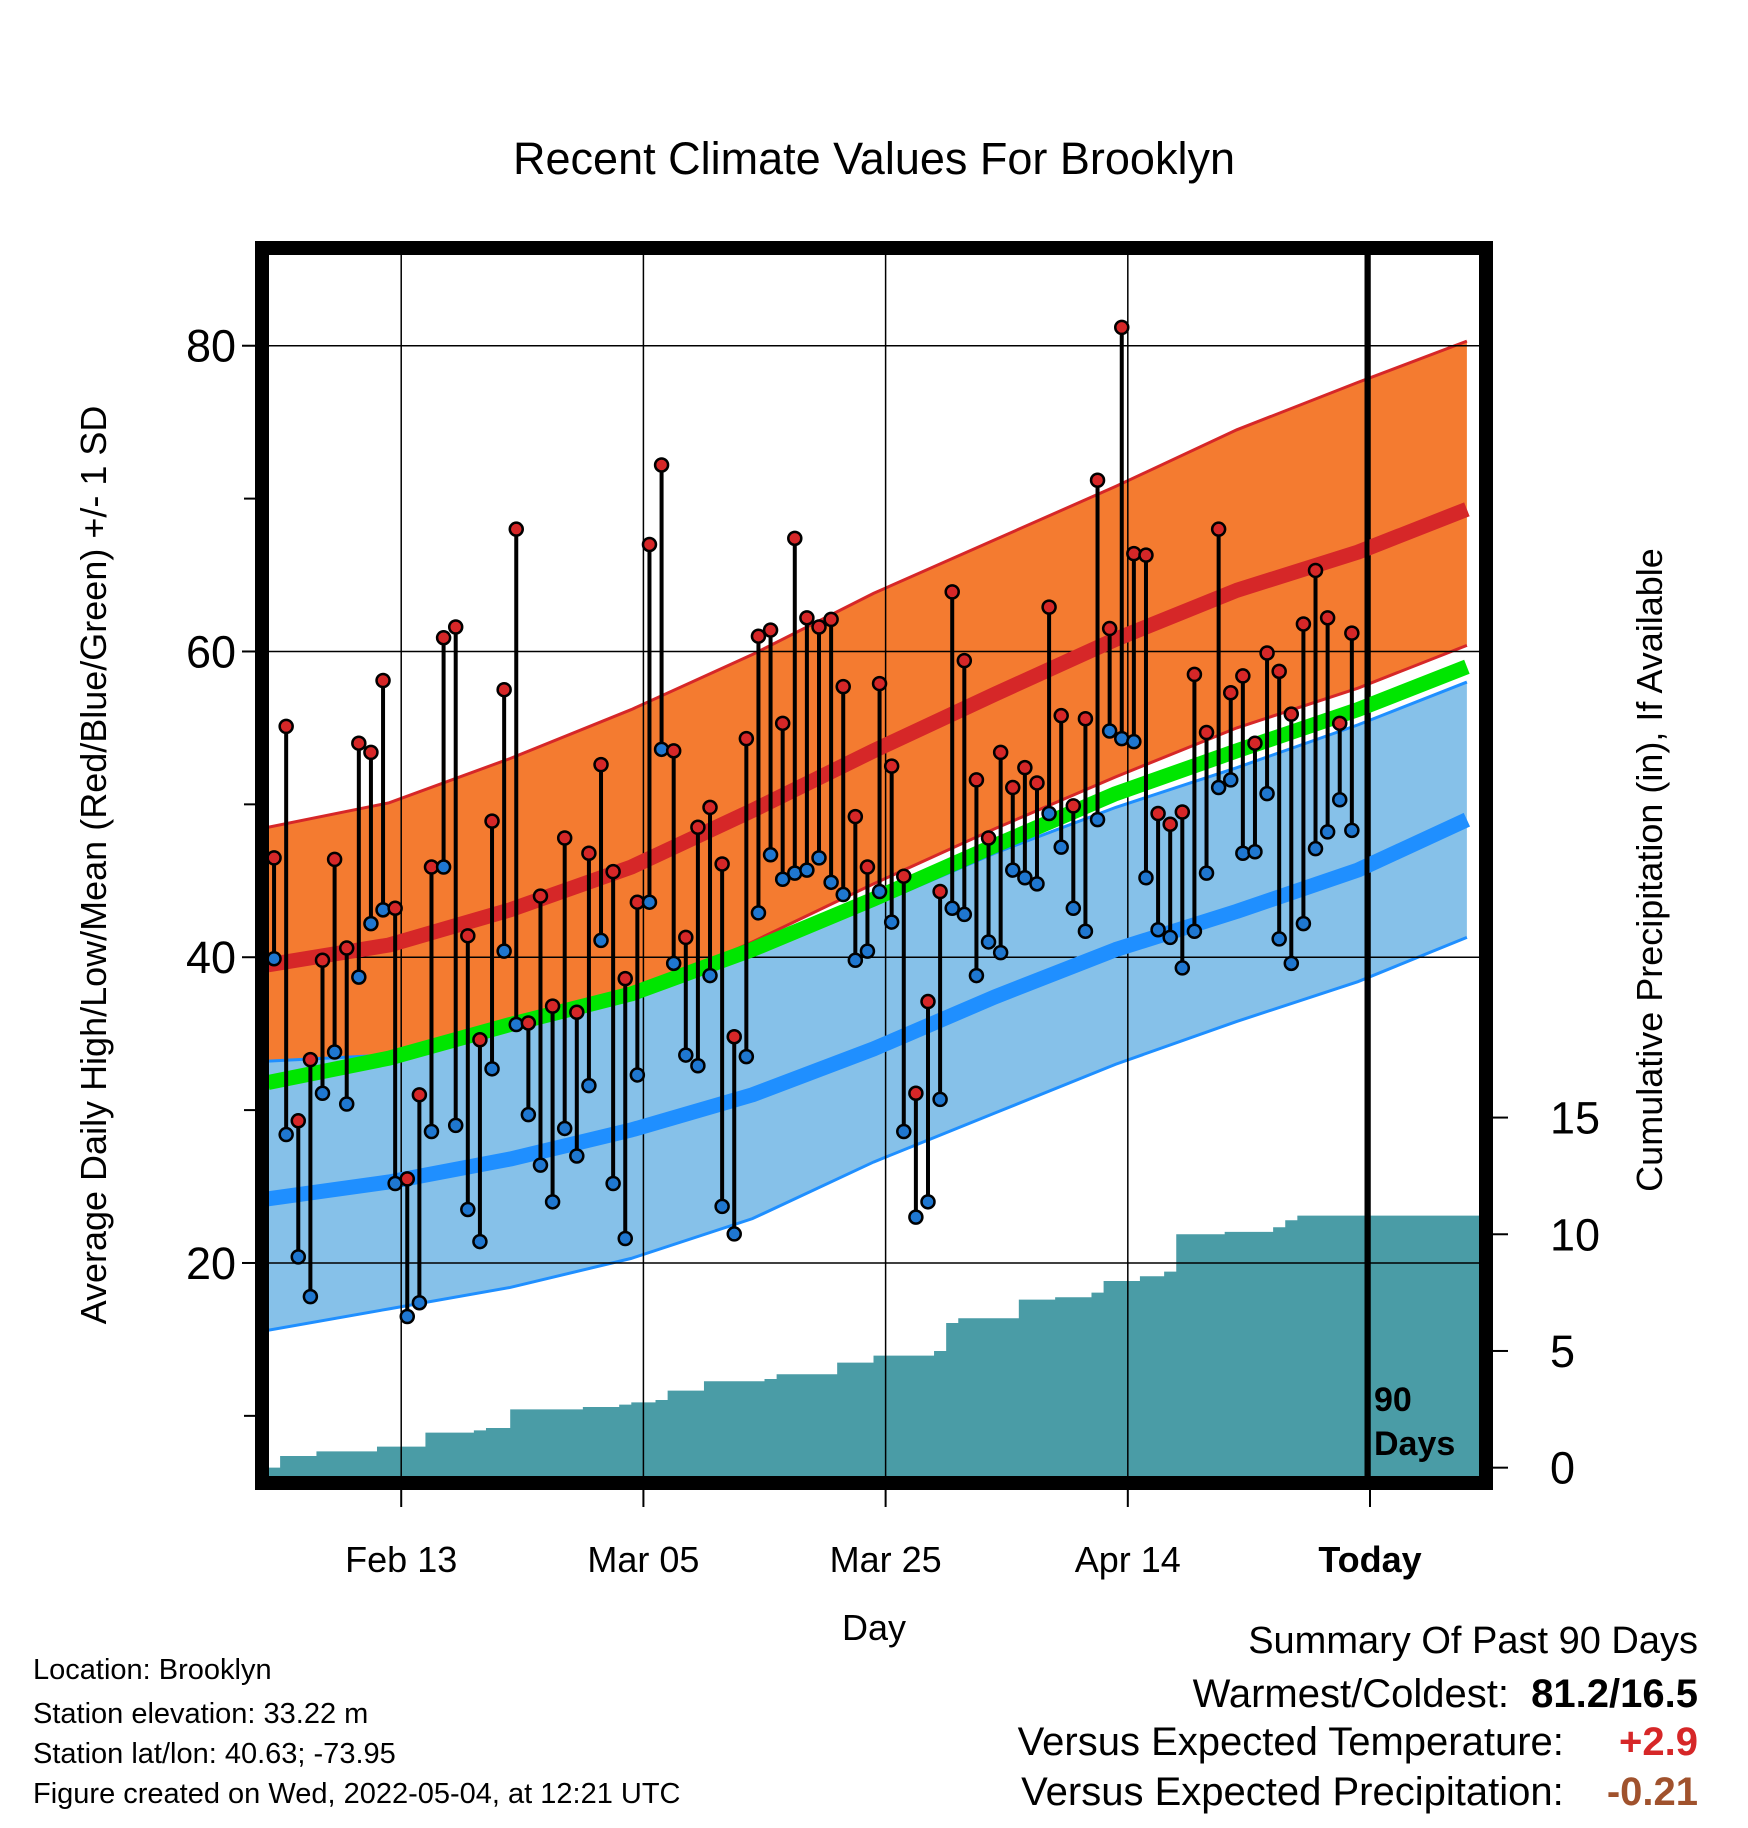  I want to click on y2-axis-tick-label: 15, so click(1575, 1118).